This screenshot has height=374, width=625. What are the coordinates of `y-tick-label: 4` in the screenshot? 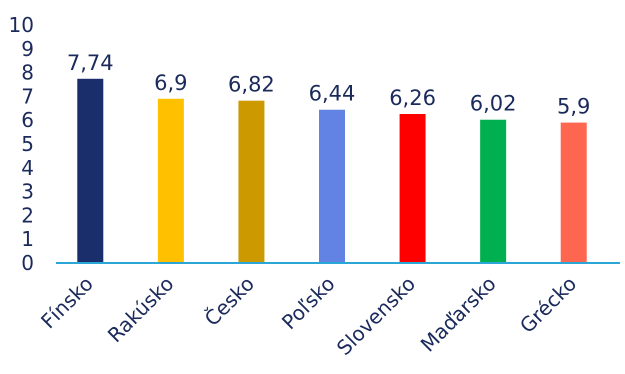 It's located at (27, 168).